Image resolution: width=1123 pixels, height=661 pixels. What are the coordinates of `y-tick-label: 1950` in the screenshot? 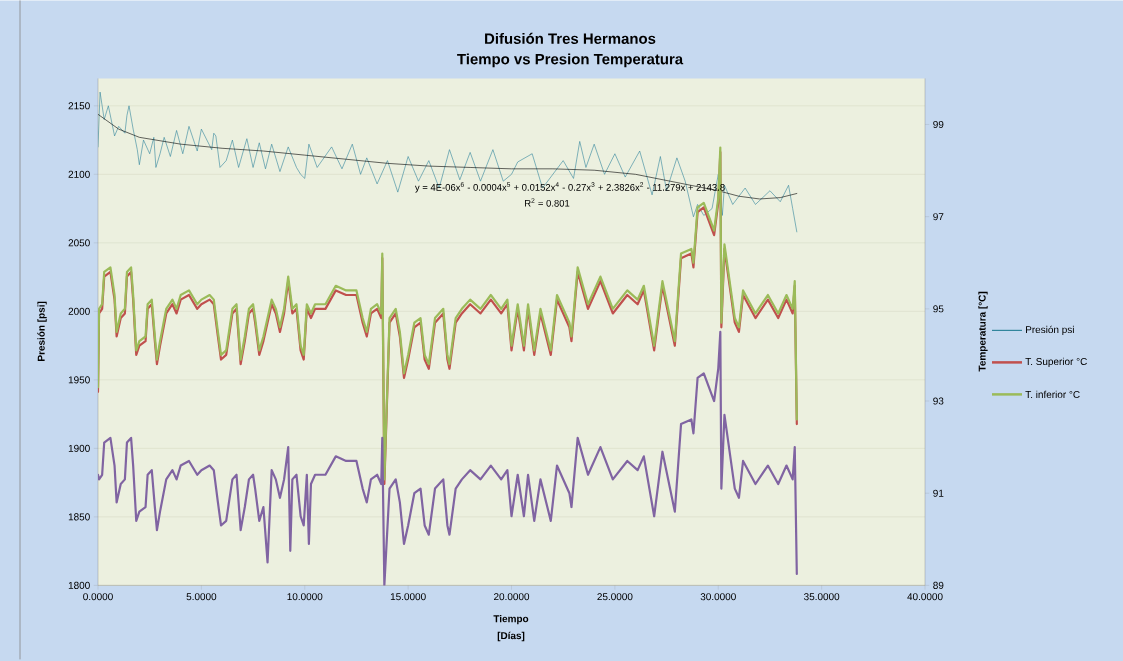 It's located at (79, 380).